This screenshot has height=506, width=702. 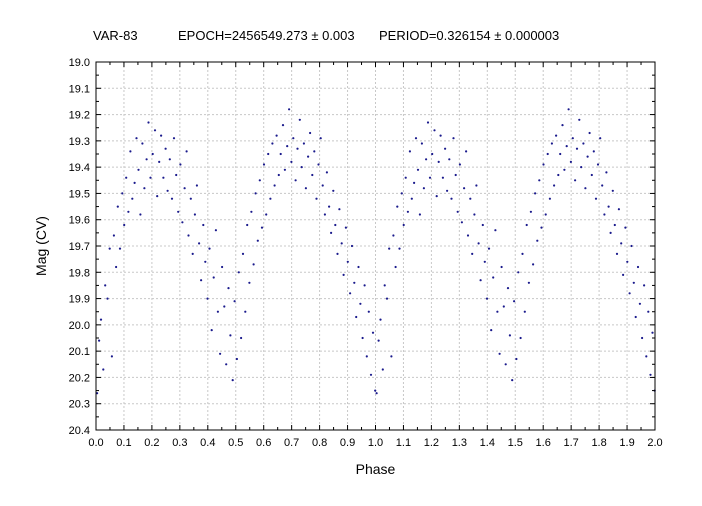 I want to click on y-tick-label: 20.2, so click(x=79, y=378).